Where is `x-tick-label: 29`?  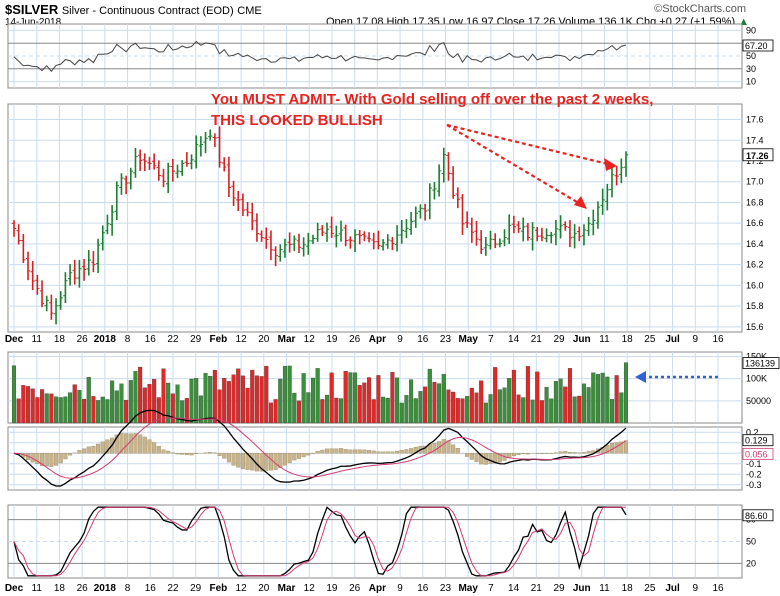
x-tick-label: 29 is located at coordinates (196, 339).